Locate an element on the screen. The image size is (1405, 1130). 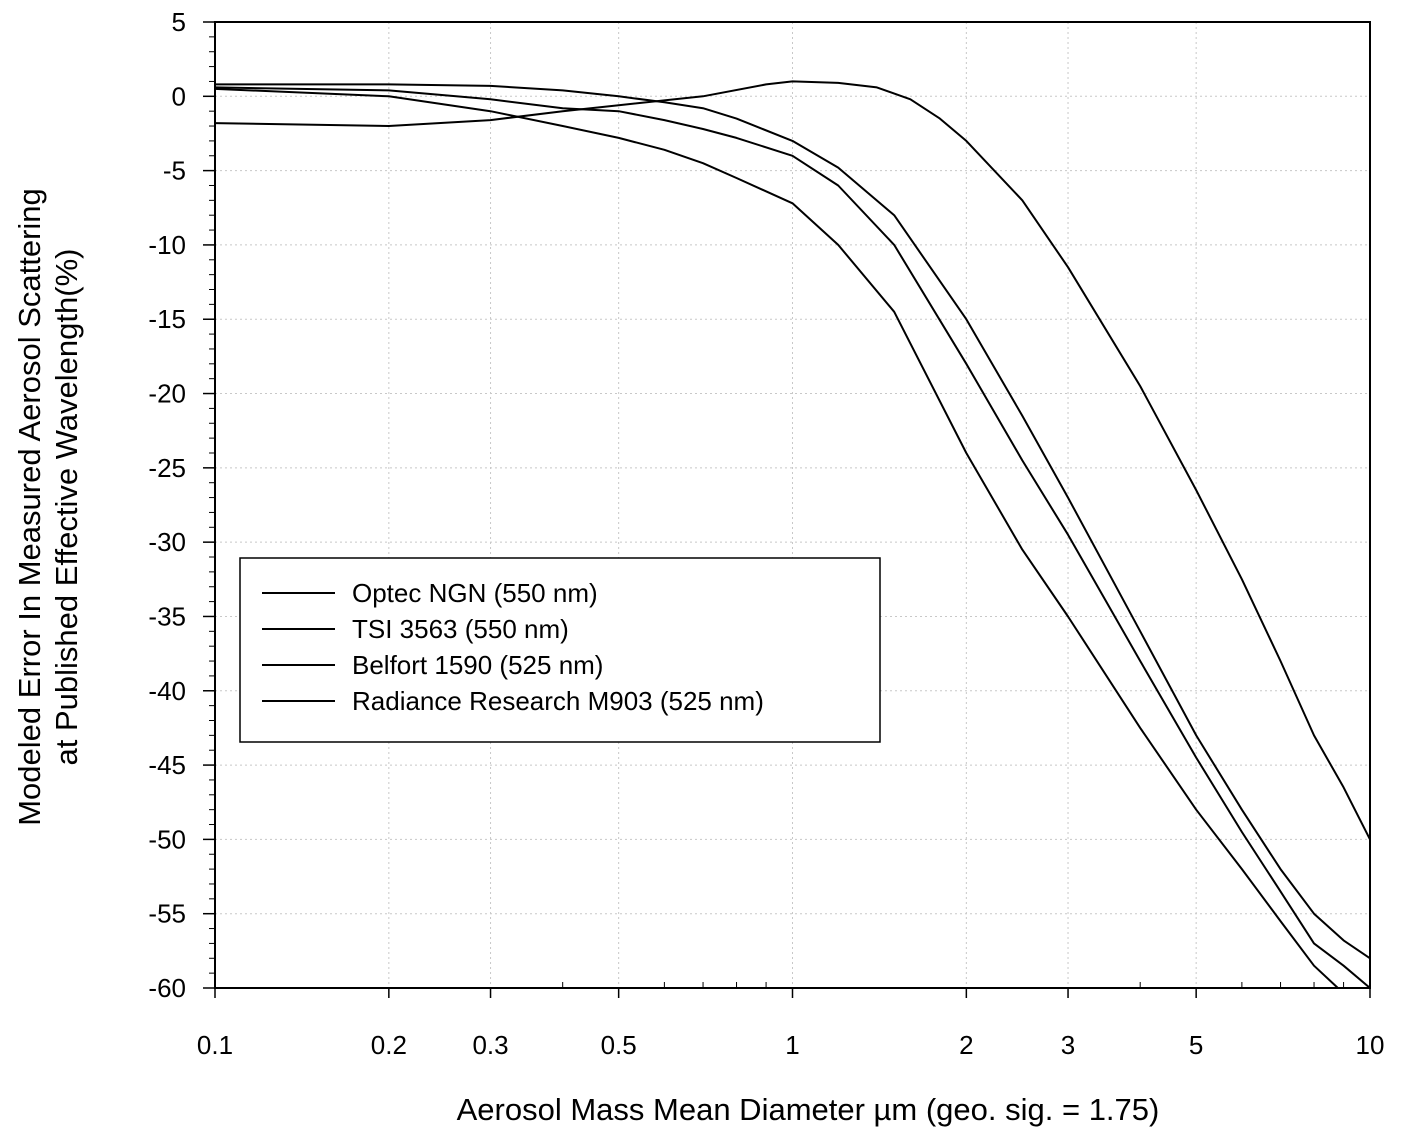
x-tick-label: 10 is located at coordinates (1370, 1045).